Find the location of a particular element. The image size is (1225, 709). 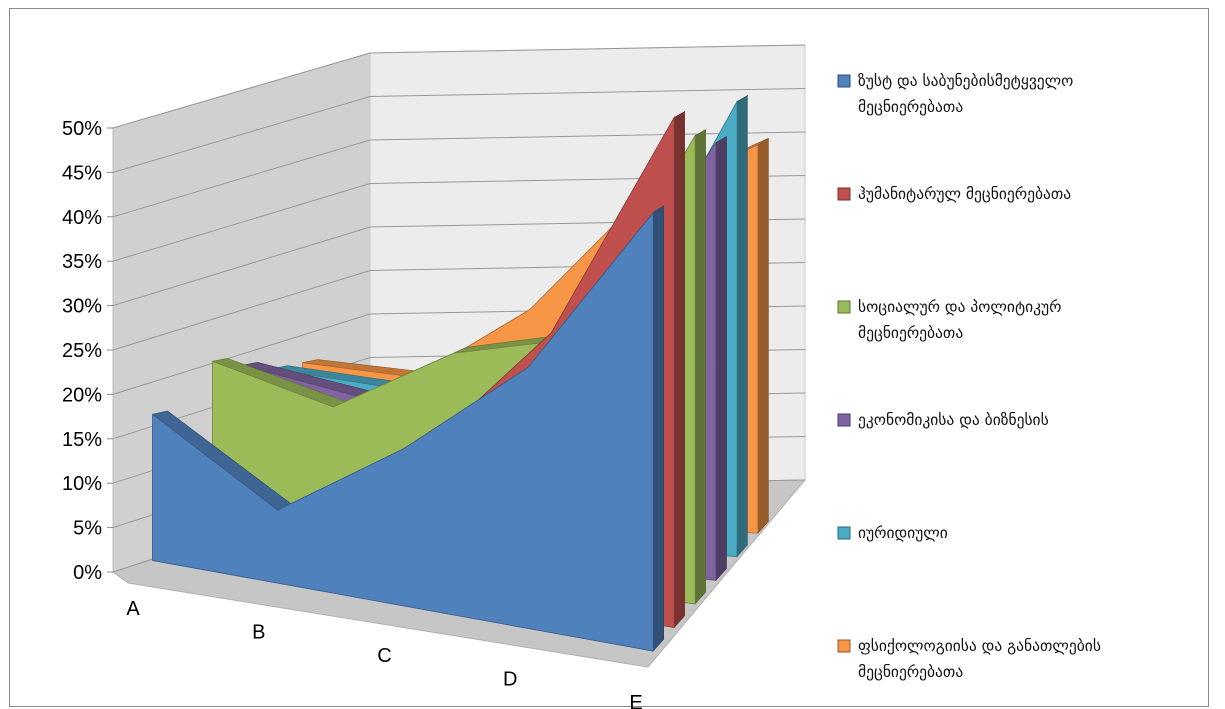

legend-item: სოციალურ და პოლიტიკურ მეცნიერებათა is located at coordinates (949, 320).